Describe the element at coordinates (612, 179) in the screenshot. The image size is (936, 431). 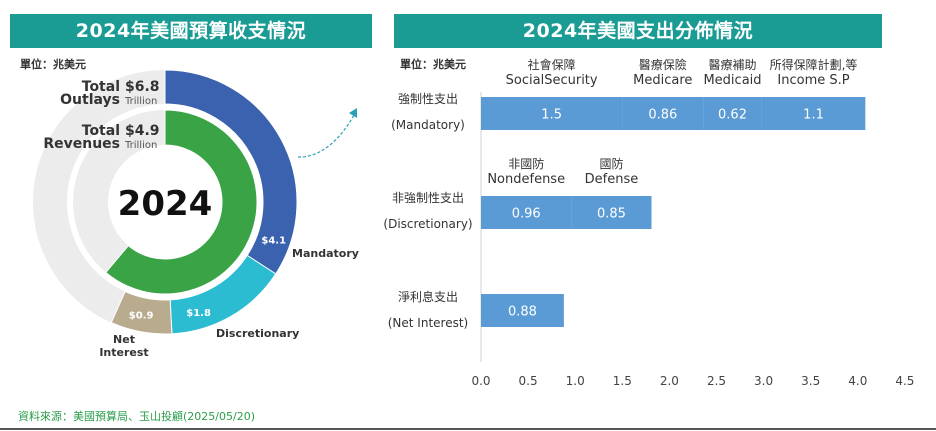
I see `segment-label-en: Defense` at that location.